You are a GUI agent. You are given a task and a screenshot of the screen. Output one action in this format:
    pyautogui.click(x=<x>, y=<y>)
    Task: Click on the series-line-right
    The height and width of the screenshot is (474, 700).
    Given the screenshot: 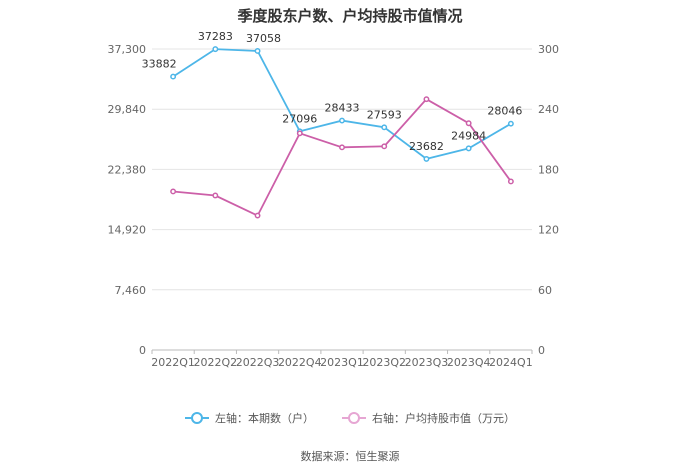 What is the action you would take?
    pyautogui.click(x=342, y=157)
    